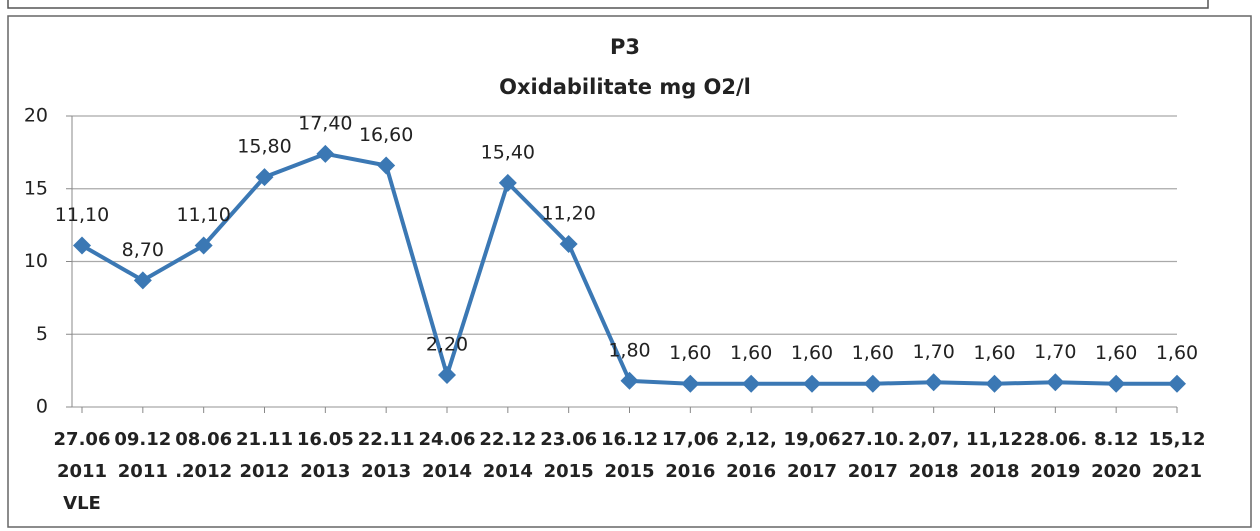 This screenshot has height=531, width=1260. I want to click on chart-subtitle: Oxidabilitate mg O2/l, so click(625, 87).